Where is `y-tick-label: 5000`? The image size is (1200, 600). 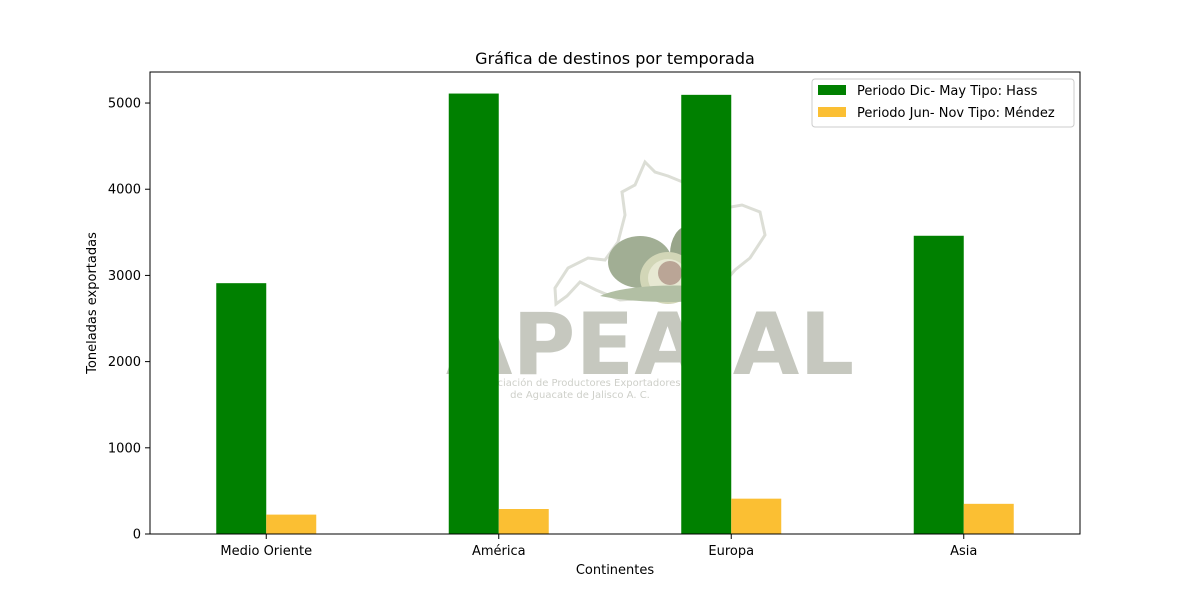 y-tick-label: 5000 is located at coordinates (124, 104).